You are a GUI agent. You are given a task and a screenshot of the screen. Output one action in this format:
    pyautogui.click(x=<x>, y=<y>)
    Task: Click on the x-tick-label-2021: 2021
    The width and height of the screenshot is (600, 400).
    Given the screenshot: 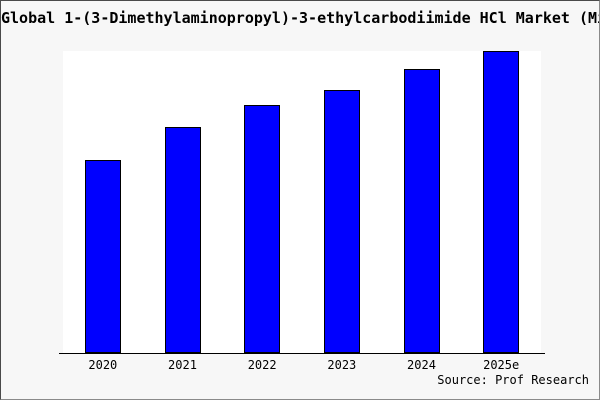 What is the action you would take?
    pyautogui.click(x=182, y=365)
    